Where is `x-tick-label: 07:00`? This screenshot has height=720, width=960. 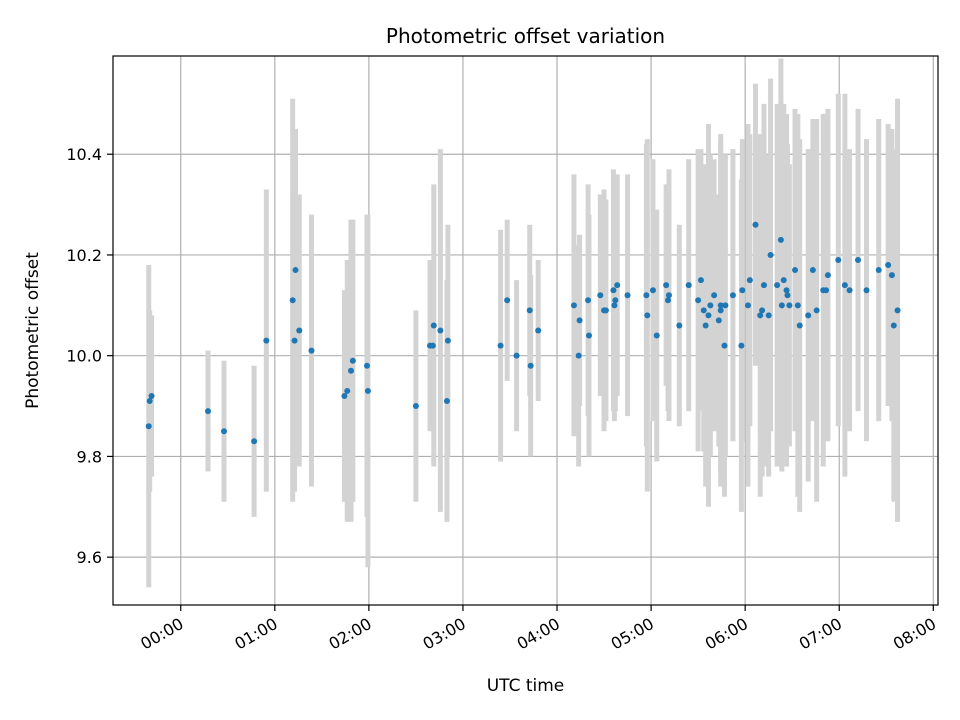
x-tick-label: 07:00 is located at coordinates (820, 634).